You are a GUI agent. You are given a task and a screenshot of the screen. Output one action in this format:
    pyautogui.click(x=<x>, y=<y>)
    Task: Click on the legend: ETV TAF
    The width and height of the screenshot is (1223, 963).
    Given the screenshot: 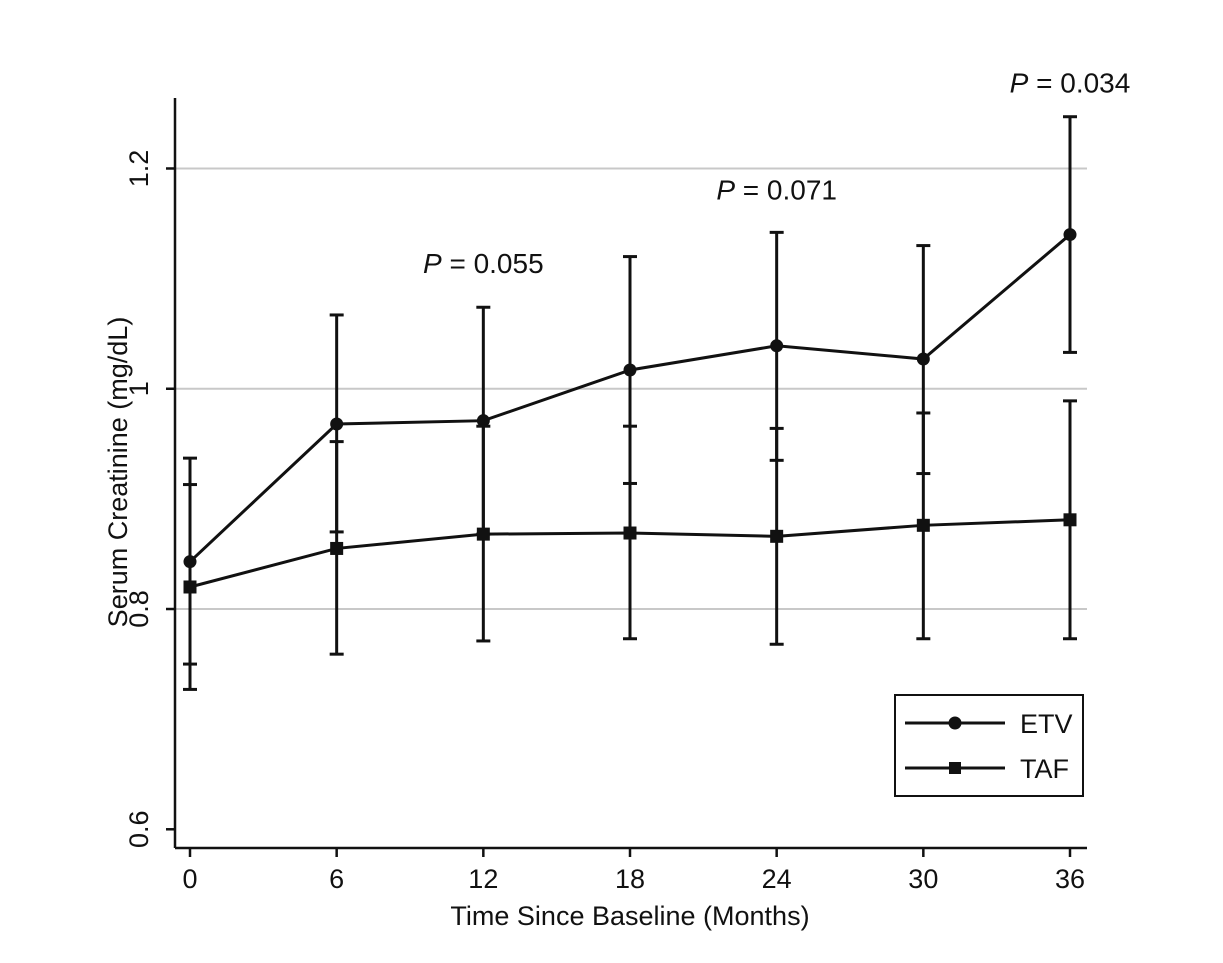 What is the action you would take?
    pyautogui.click(x=989, y=745)
    